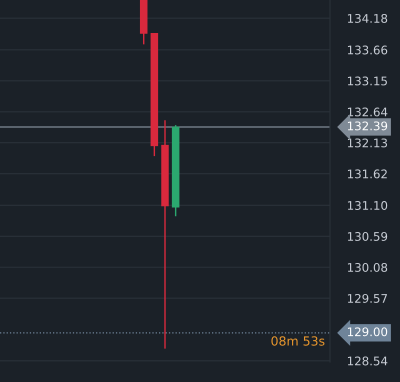 Image resolution: width=400 pixels, height=382 pixels. Describe the element at coordinates (368, 267) in the screenshot. I see `y-tick-label: 130.08` at that location.